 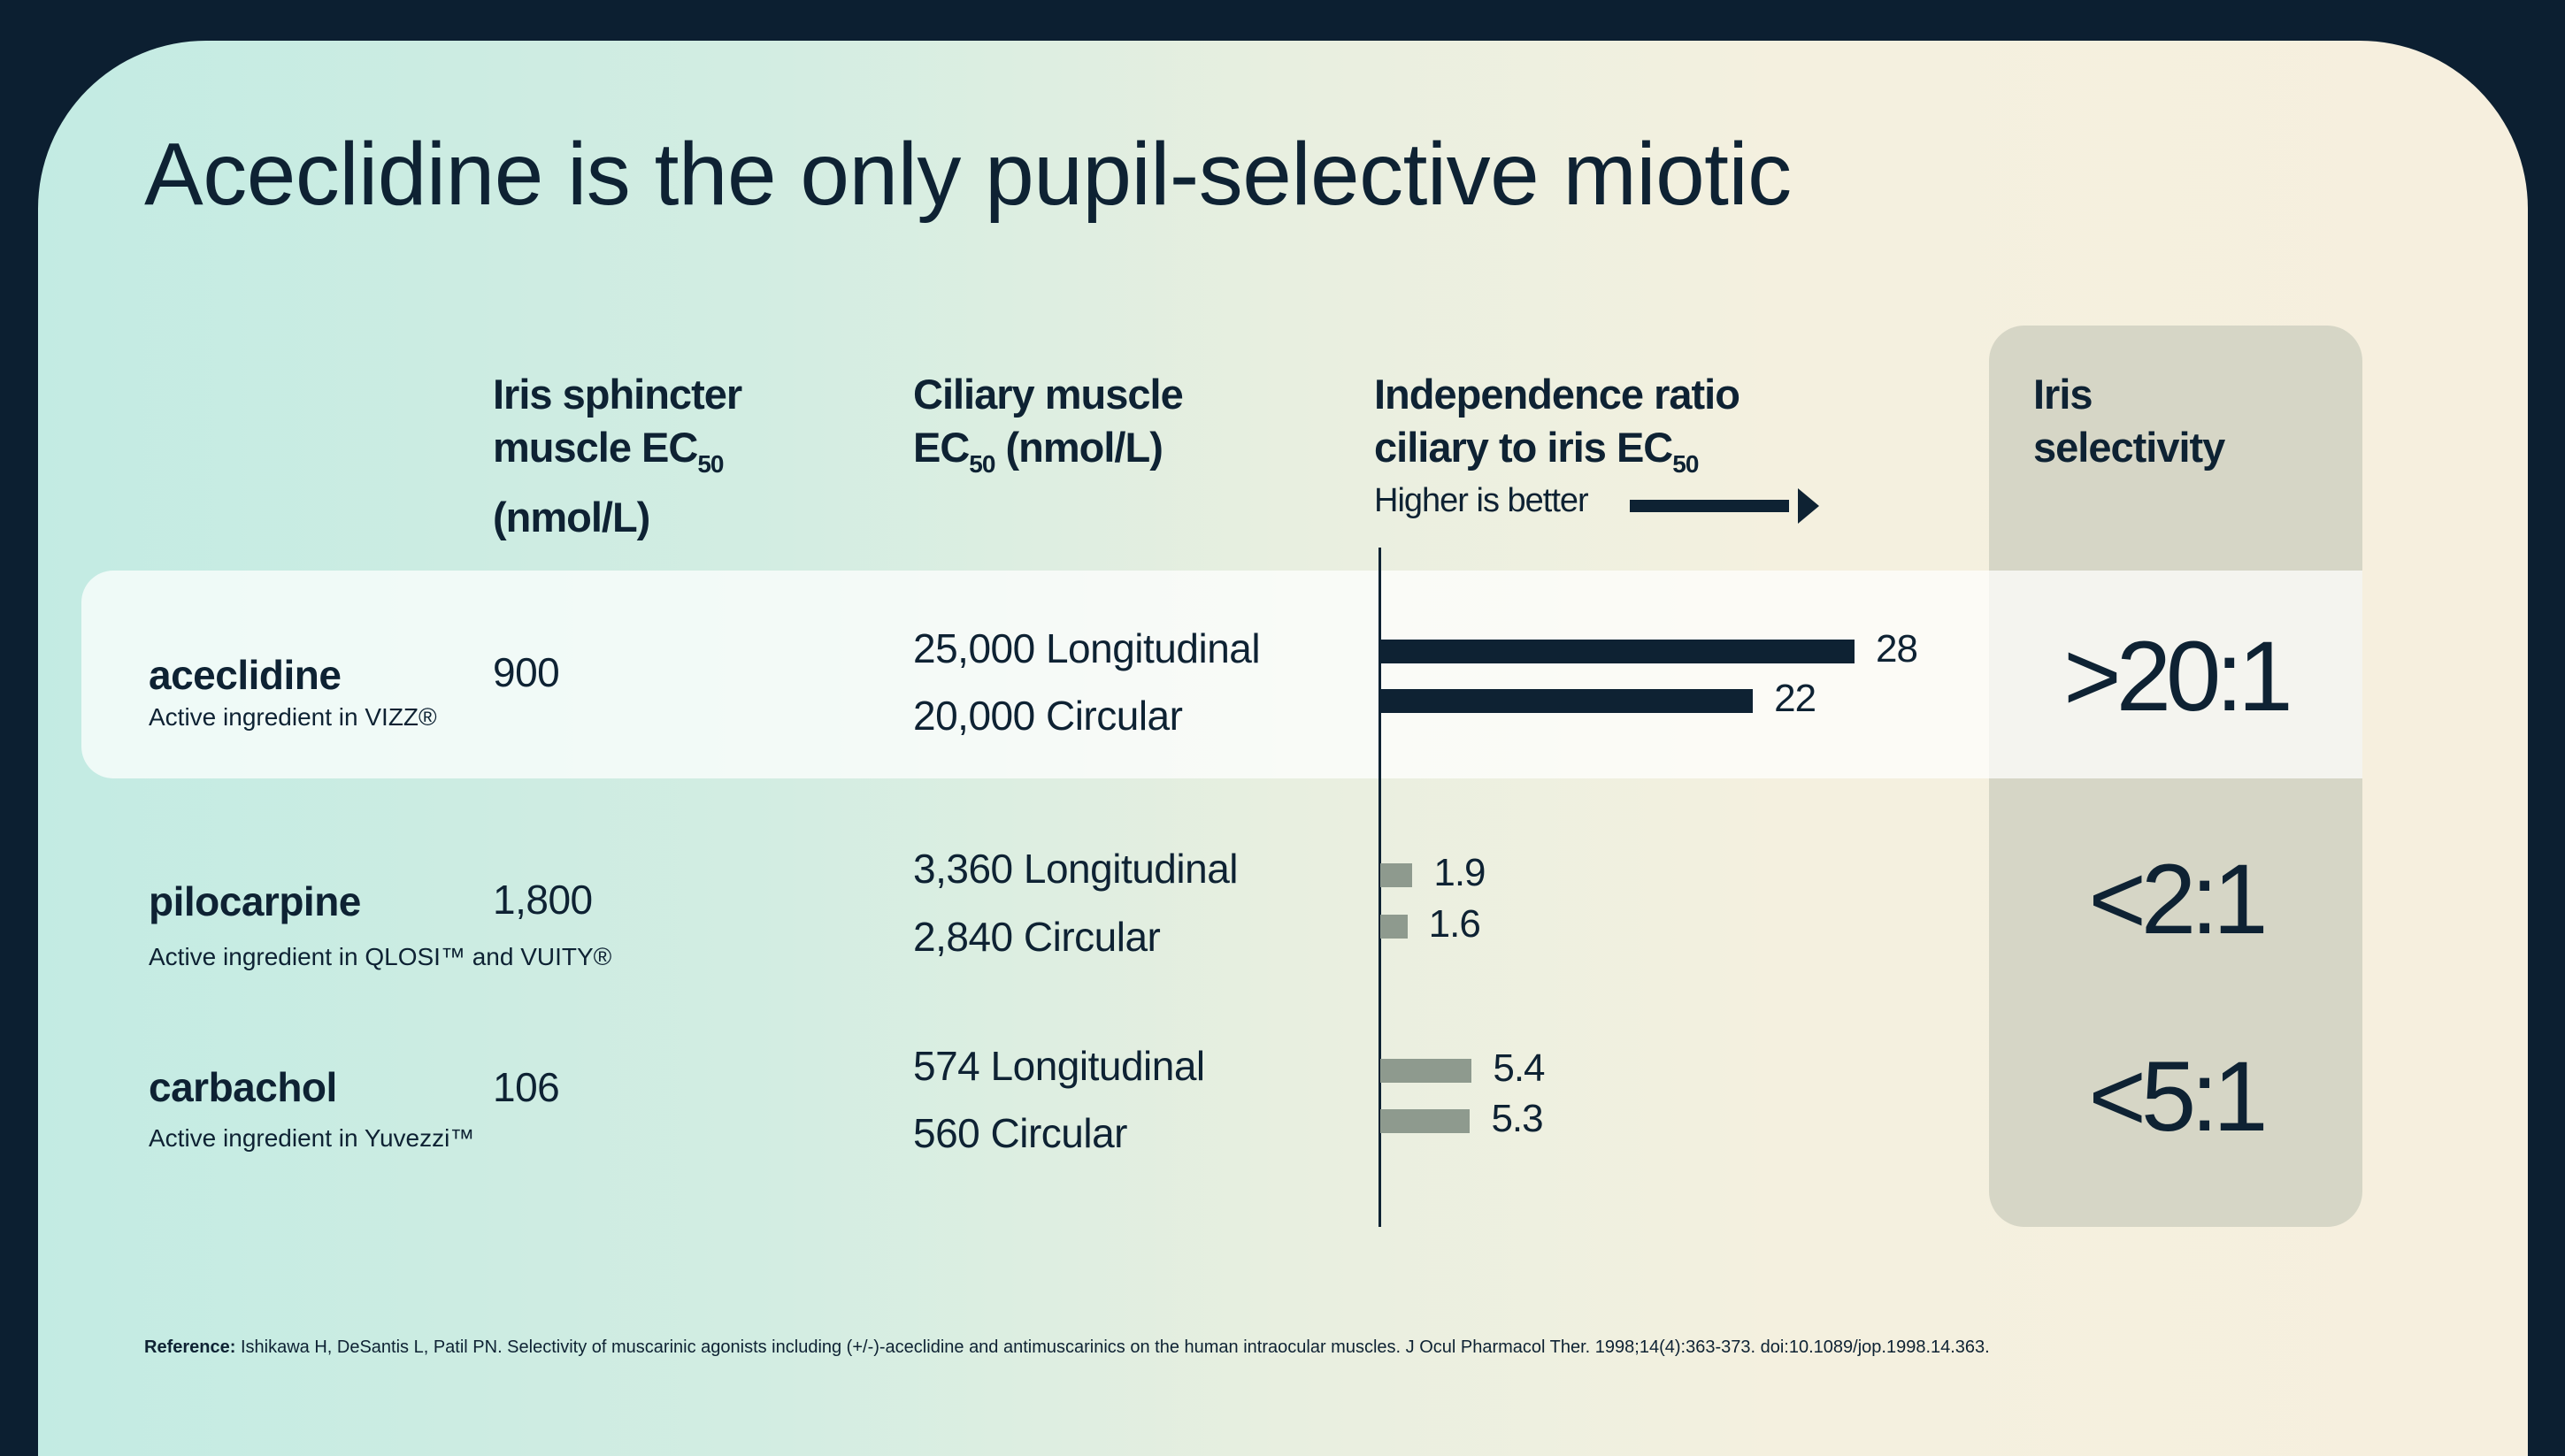 I want to click on iris-ec50-value: 106, so click(x=527, y=1087).